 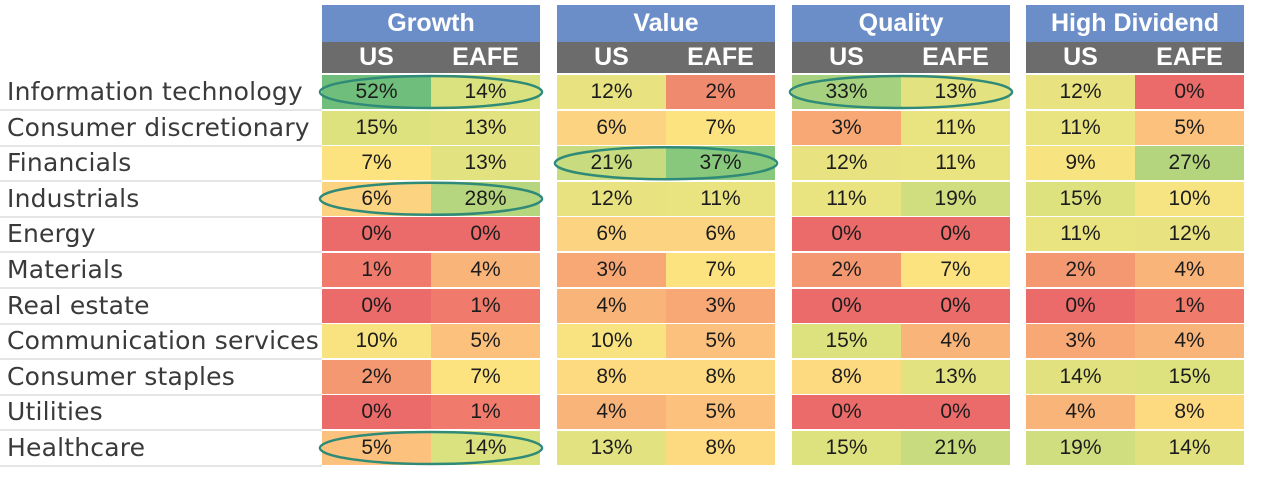 I want to click on row-label: Consumer discretionary, so click(x=158, y=127).